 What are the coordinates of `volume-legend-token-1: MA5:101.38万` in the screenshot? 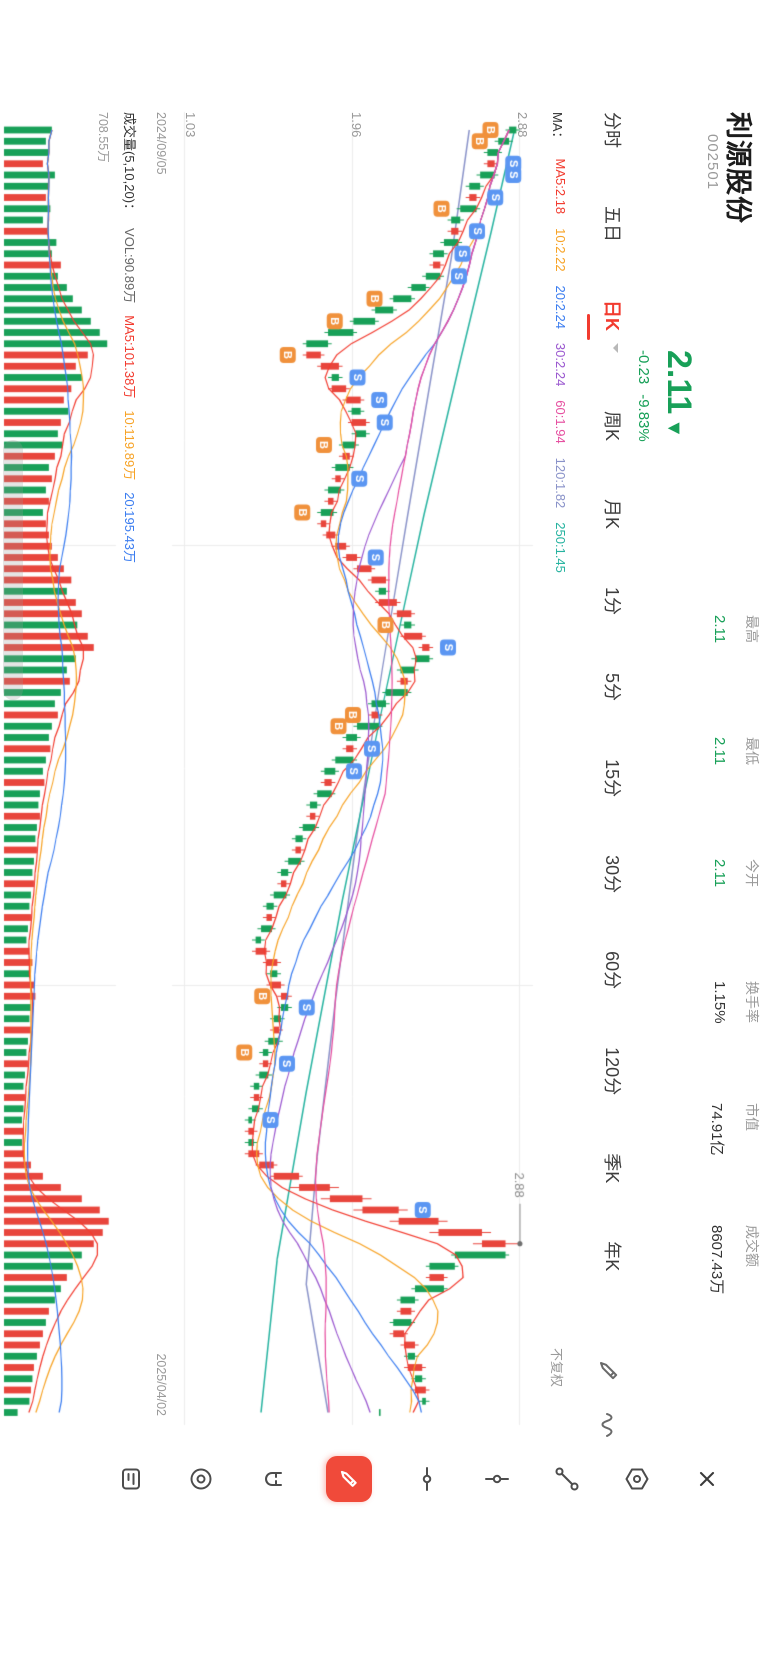 It's located at (129, 357).